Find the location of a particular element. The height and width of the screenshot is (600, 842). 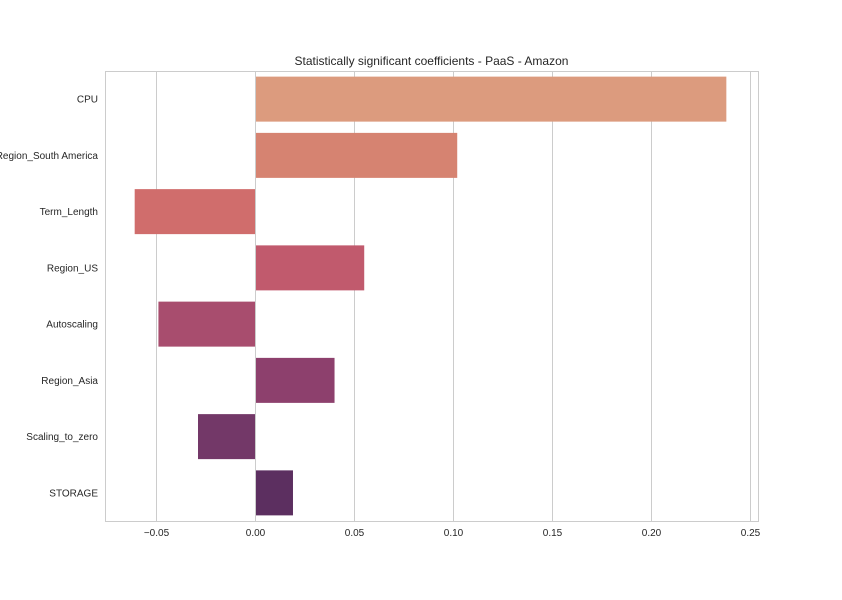

y-tick-label: Region_US is located at coordinates (72, 268).